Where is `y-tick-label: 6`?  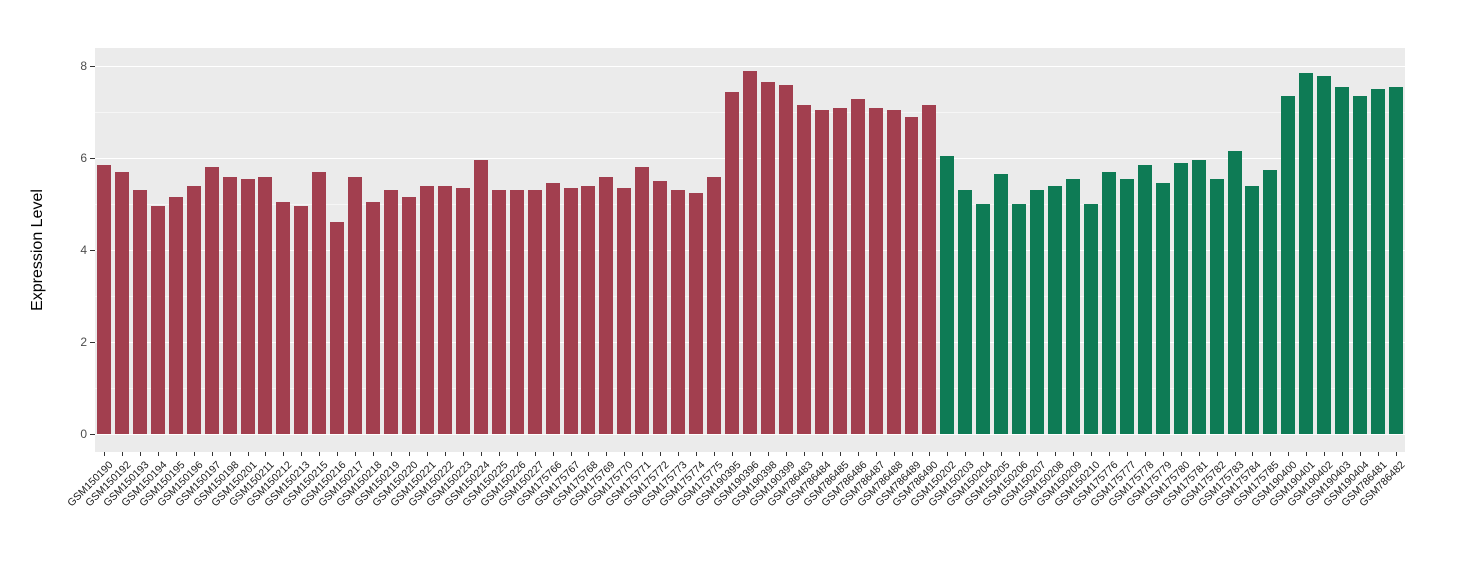 y-tick-label: 6 is located at coordinates (83, 158).